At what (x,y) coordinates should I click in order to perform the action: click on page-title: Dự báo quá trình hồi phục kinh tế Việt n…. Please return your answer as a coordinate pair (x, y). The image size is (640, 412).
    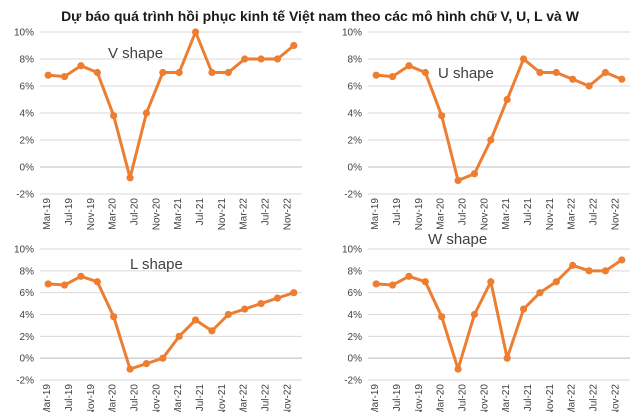
    Looking at the image, I should click on (320, 16).